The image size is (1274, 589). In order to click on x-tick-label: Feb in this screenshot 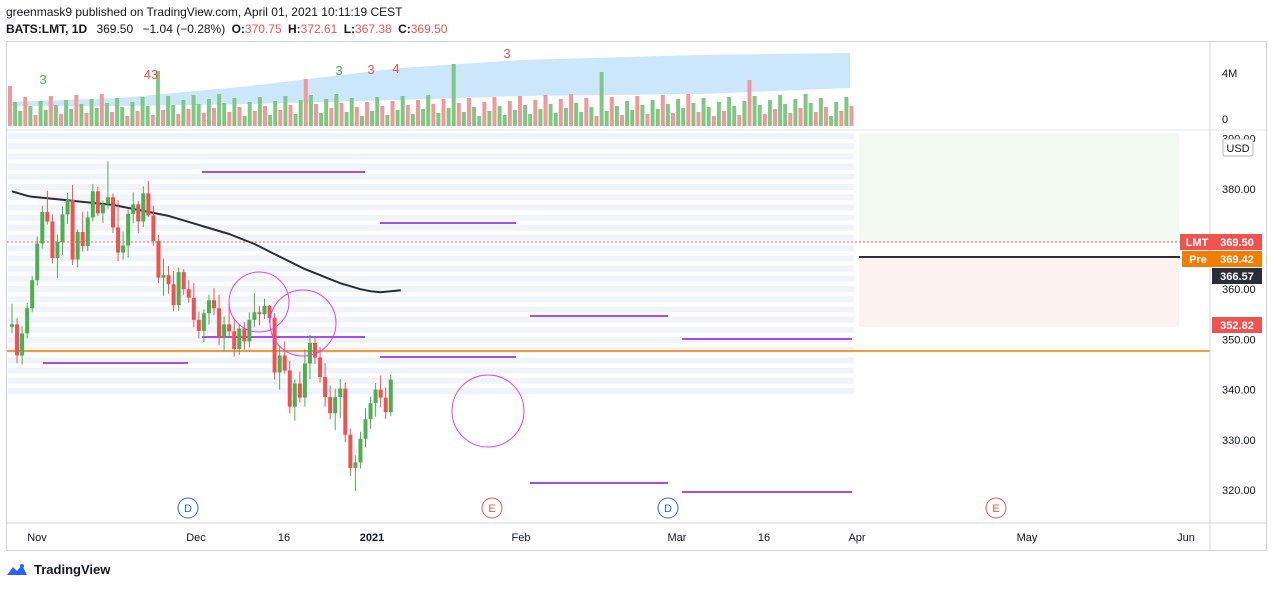, I will do `click(521, 538)`.